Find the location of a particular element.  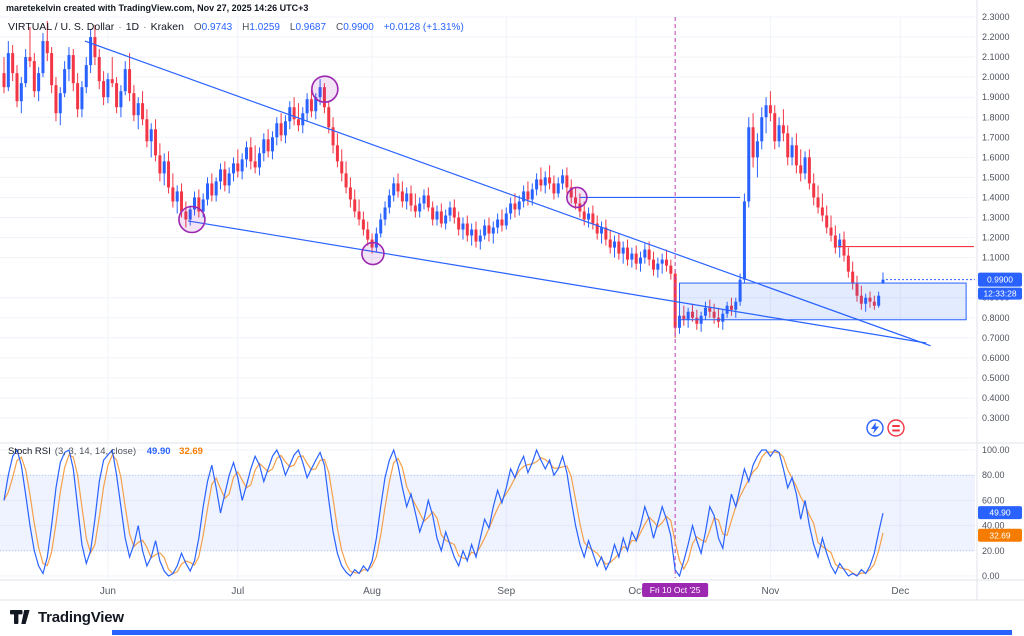

low-value: 0.9687 is located at coordinates (311, 27).